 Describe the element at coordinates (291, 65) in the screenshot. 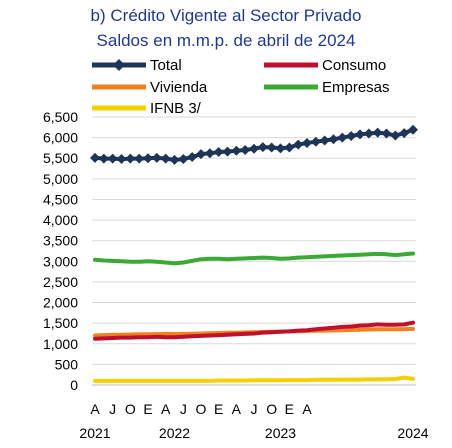

I see `legend-swatch-consumo` at that location.